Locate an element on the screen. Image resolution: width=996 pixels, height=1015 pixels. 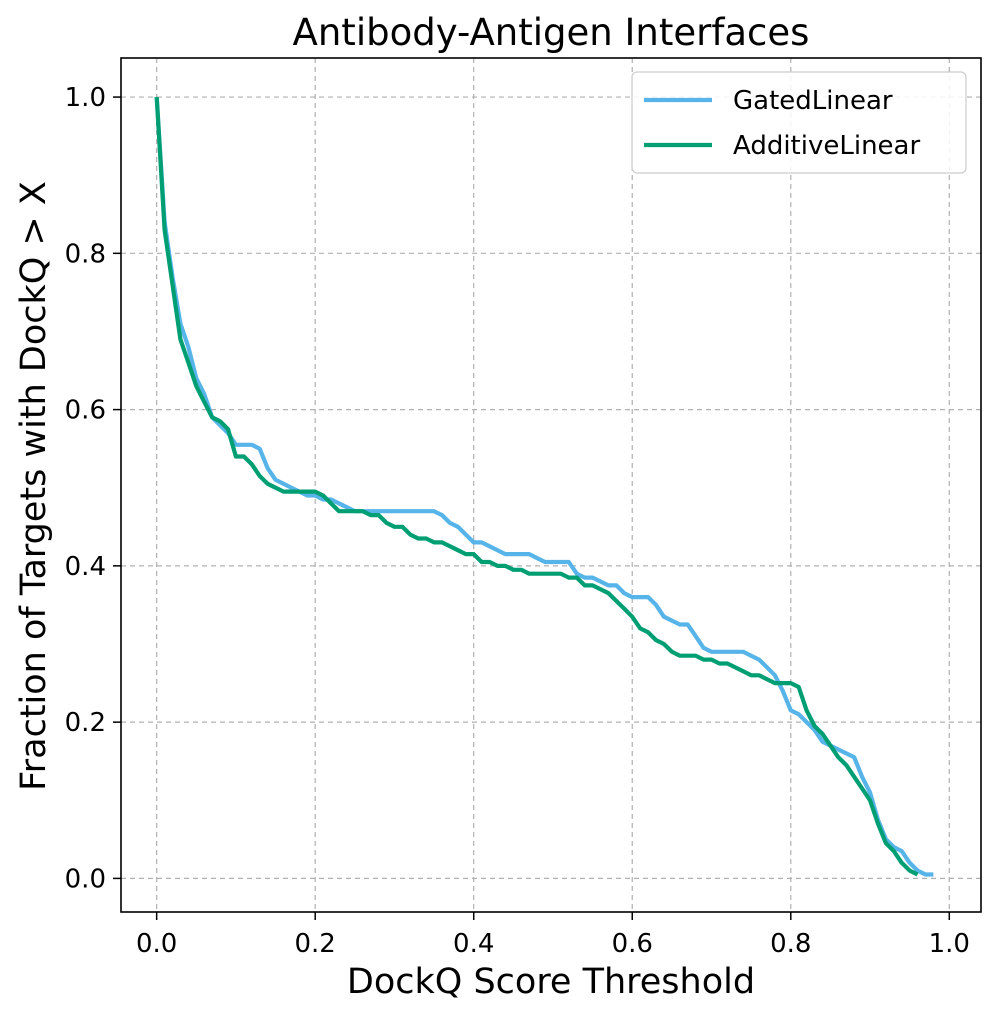
x-axis-label: DockQ Score Threshold is located at coordinates (551, 982).